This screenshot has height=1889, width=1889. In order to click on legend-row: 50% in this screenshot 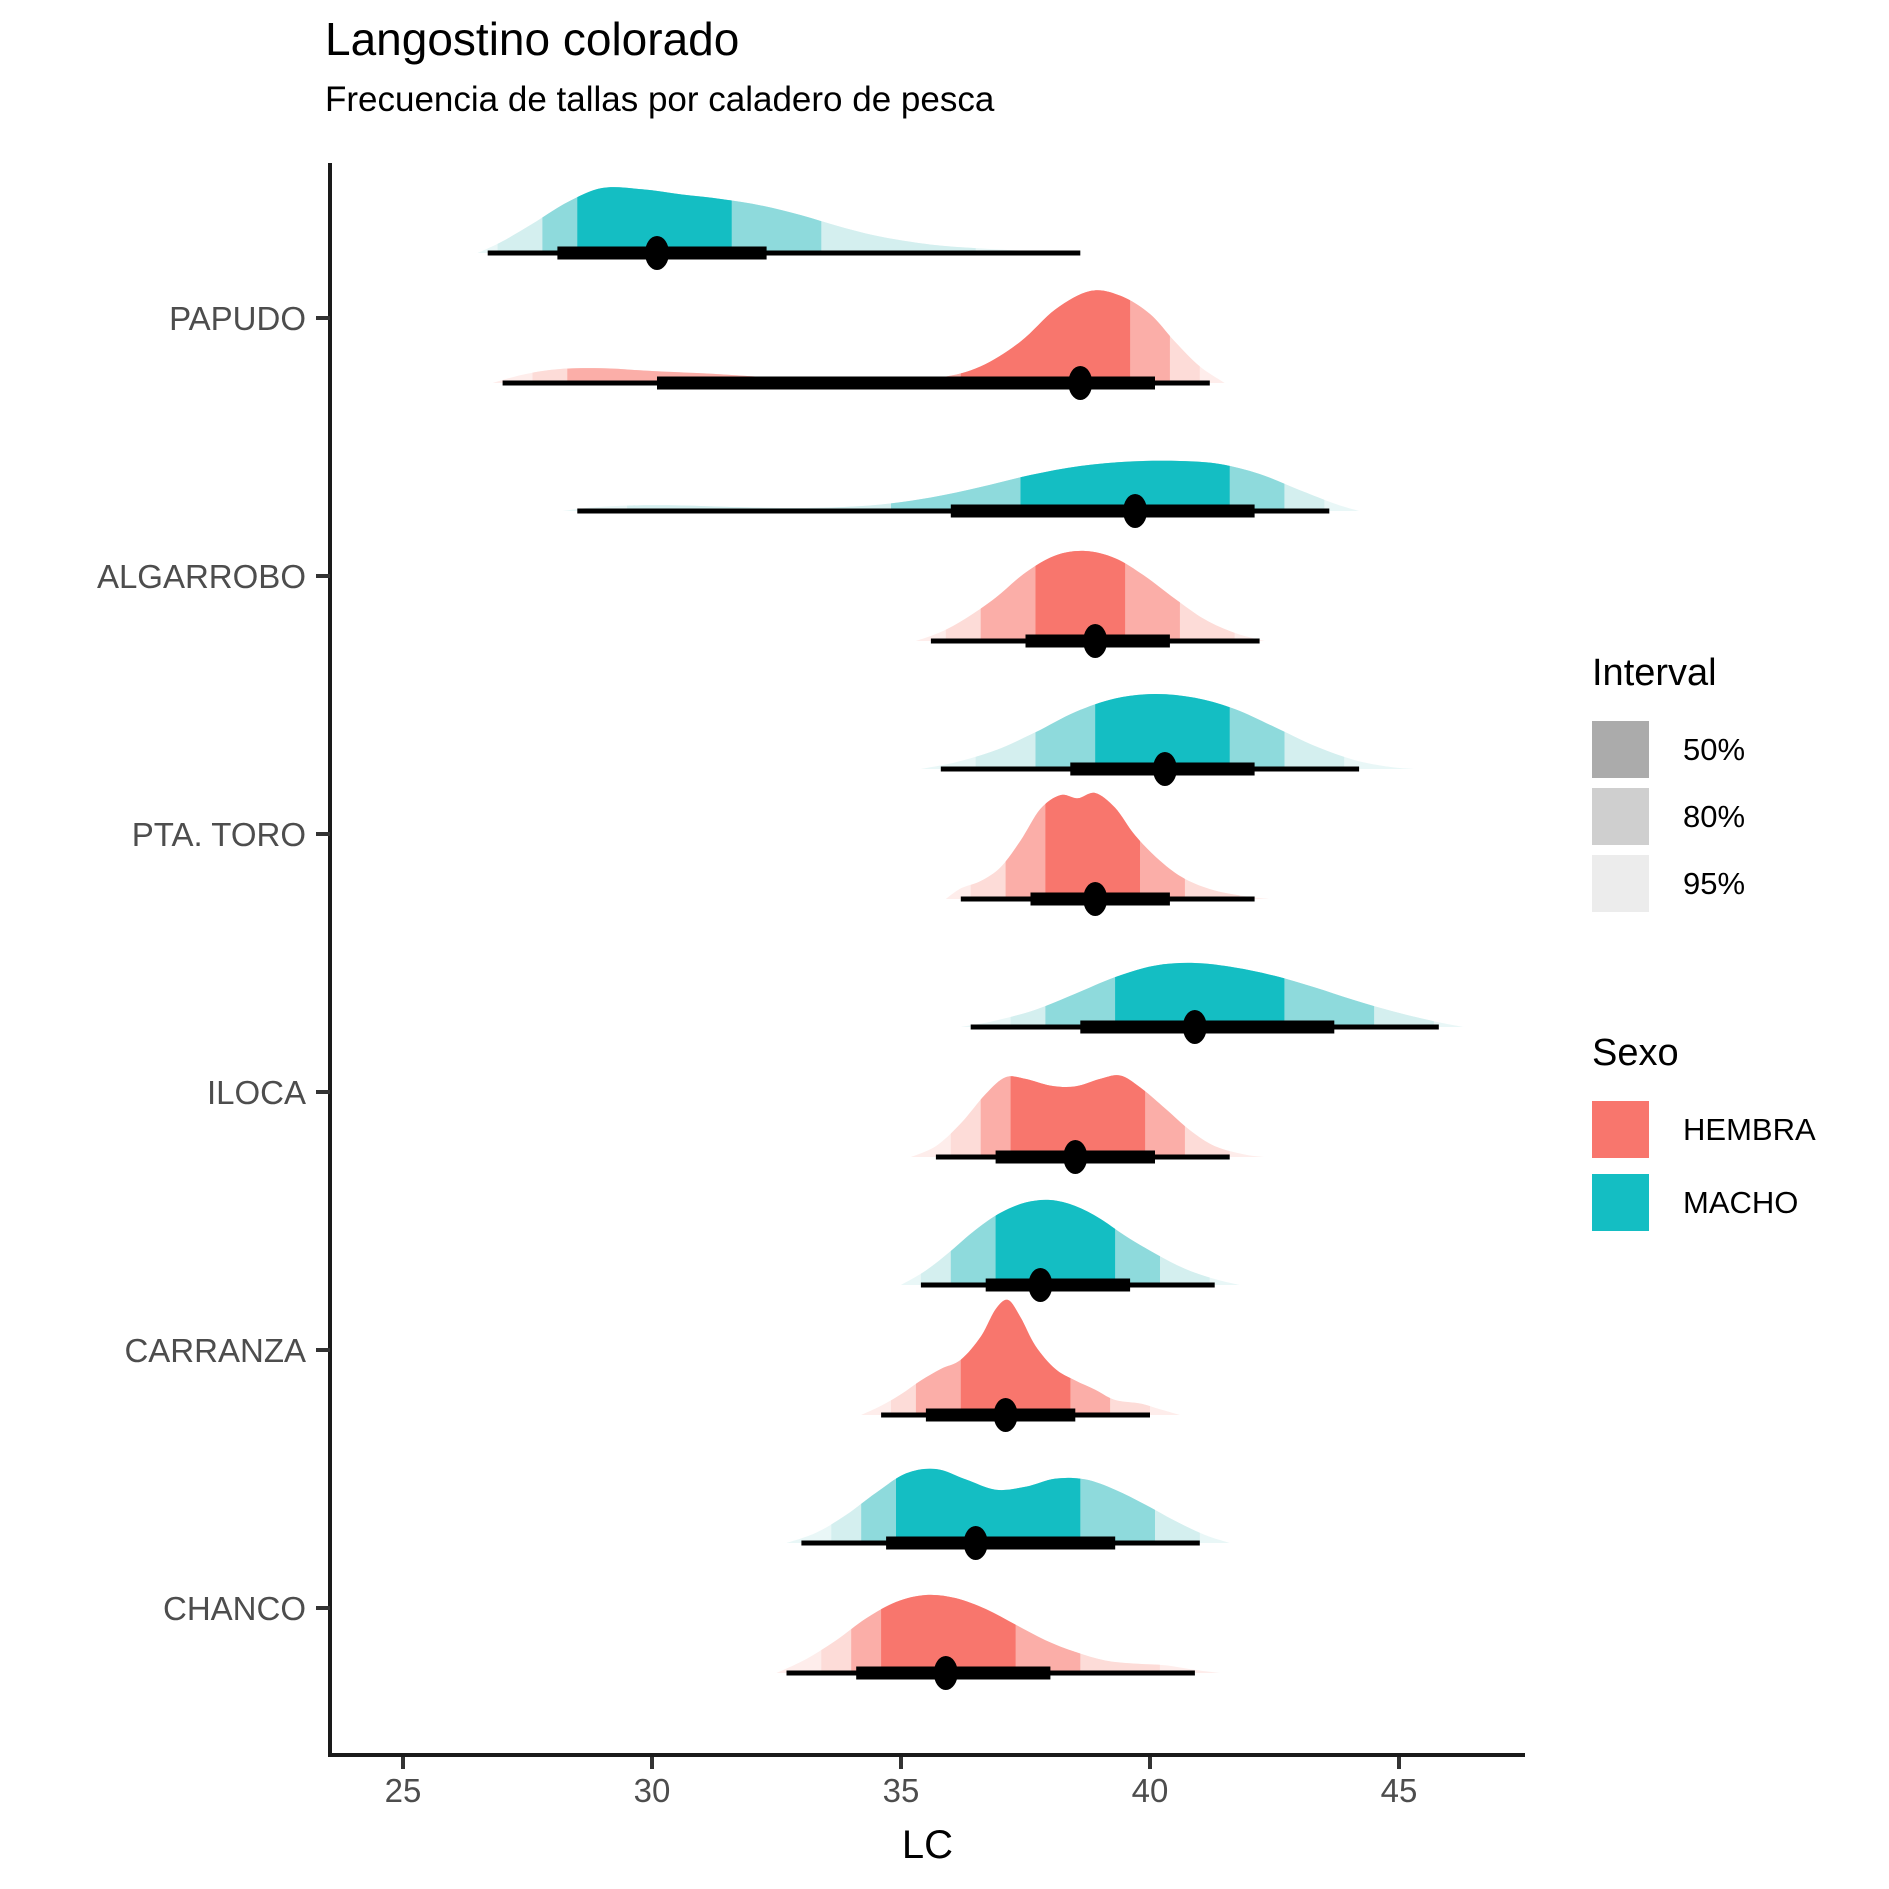, I will do `click(1668, 749)`.